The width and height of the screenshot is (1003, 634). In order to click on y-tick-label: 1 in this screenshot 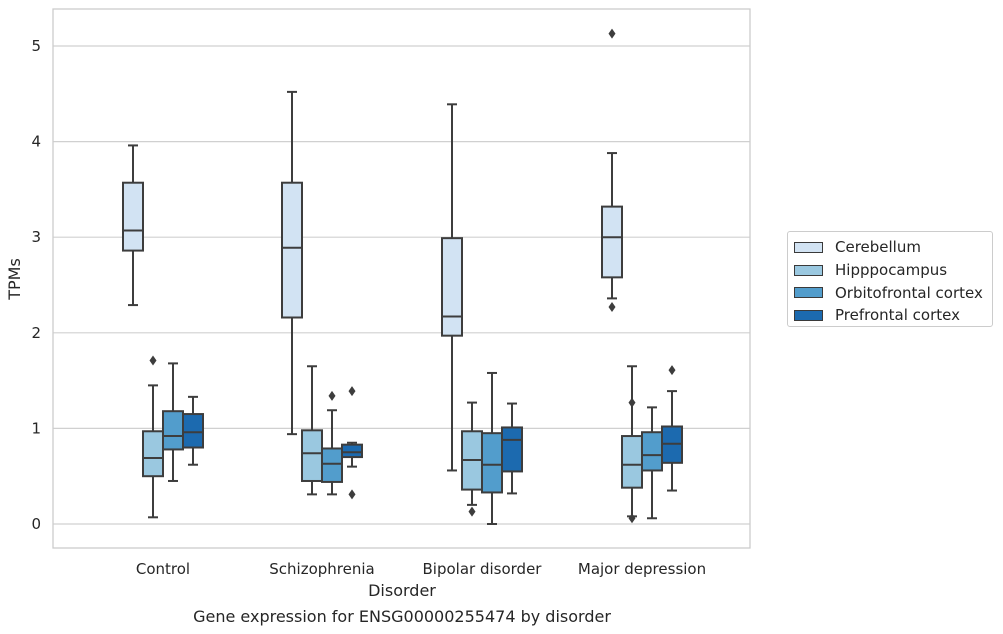, I will do `click(36, 428)`.